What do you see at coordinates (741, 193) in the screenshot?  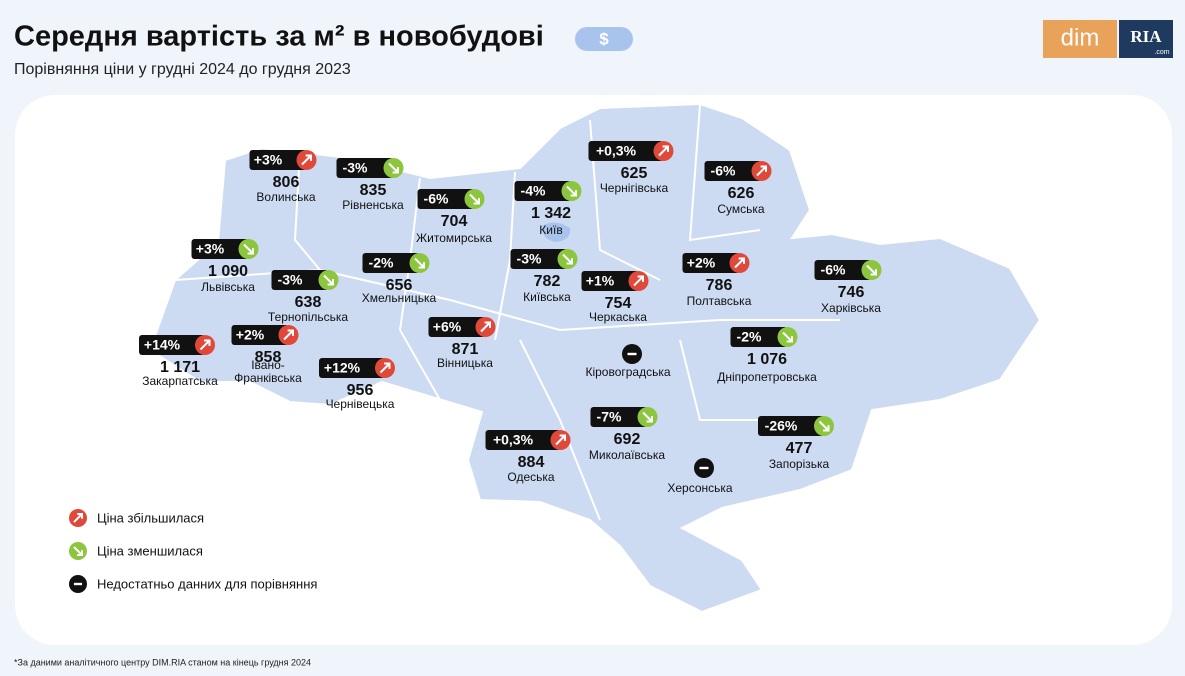 I see `price: 626` at bounding box center [741, 193].